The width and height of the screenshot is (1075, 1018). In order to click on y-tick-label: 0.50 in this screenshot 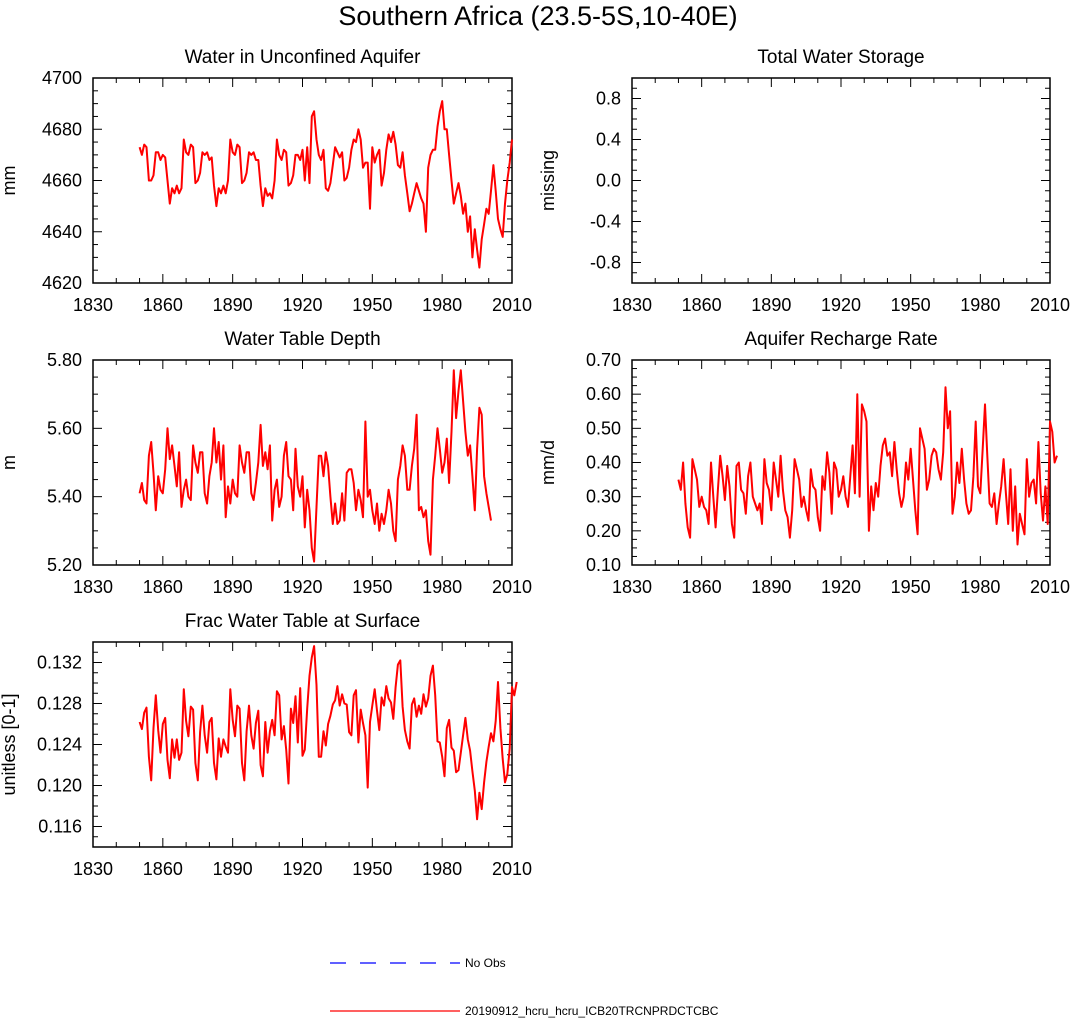, I will do `click(603, 428)`.